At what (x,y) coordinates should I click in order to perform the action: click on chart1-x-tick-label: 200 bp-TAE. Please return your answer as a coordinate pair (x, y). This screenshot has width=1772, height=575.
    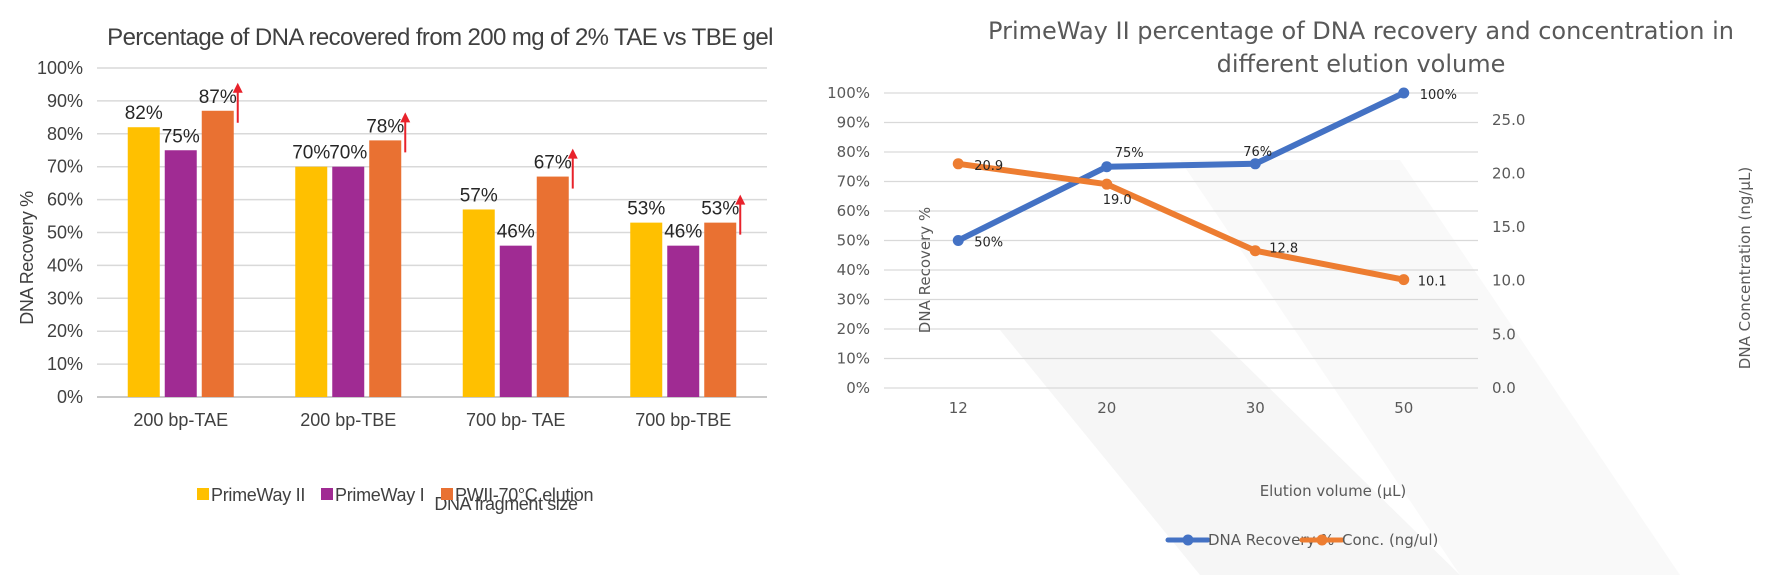
    Looking at the image, I should click on (180, 420).